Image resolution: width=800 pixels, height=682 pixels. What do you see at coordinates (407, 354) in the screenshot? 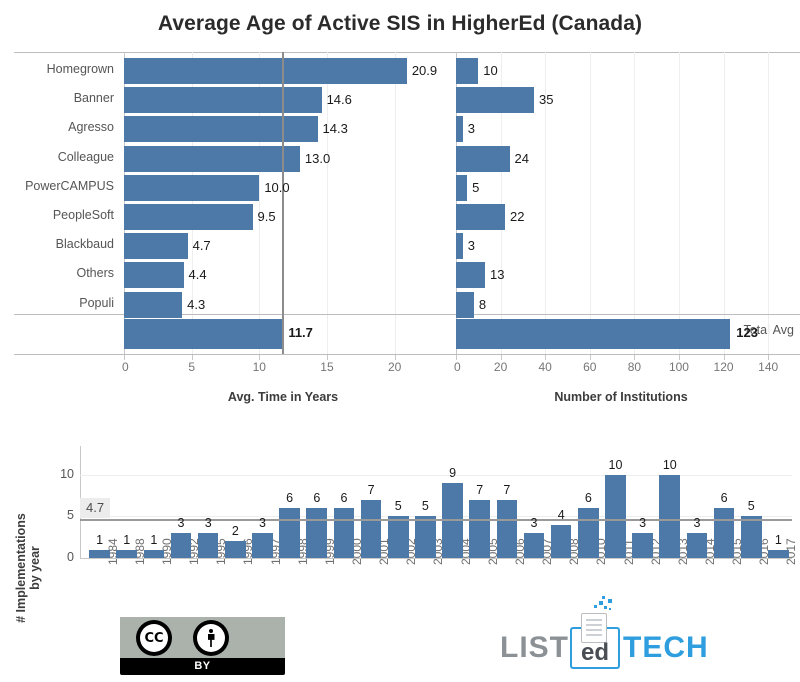
I see `total-row-divider-bottom` at bounding box center [407, 354].